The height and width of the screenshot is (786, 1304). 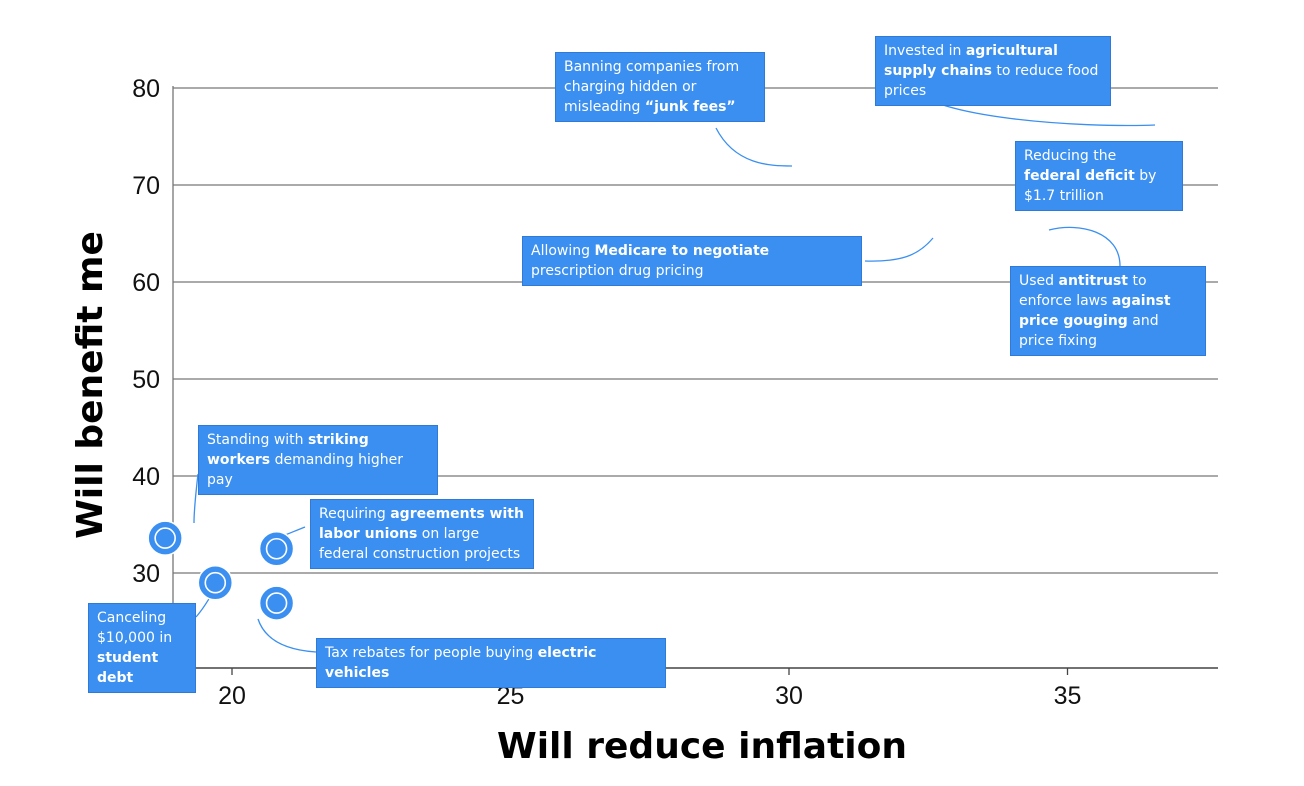 What do you see at coordinates (146, 283) in the screenshot?
I see `y-tick-label: 60` at bounding box center [146, 283].